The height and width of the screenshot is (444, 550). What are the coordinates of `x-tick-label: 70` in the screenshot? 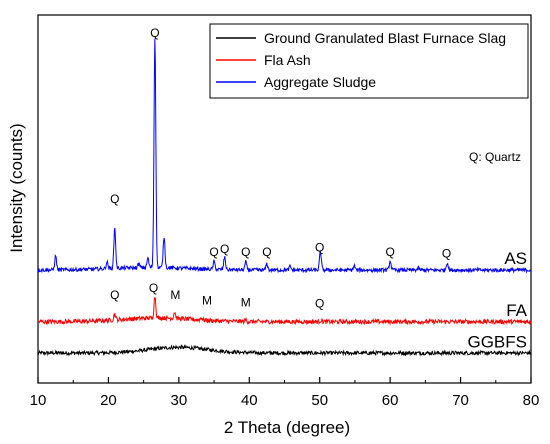 It's located at (460, 400).